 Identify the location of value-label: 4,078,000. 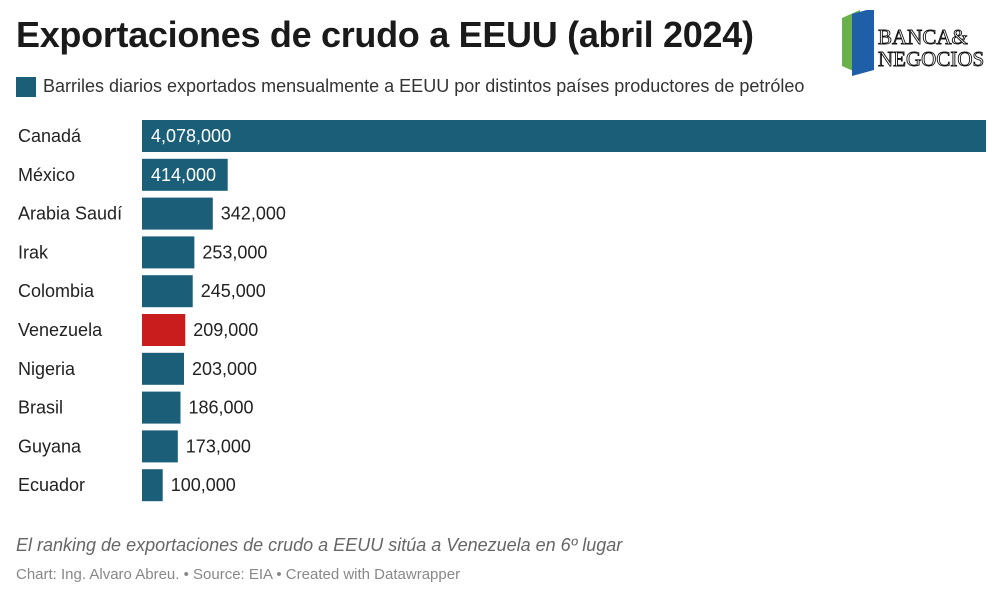
(191, 136).